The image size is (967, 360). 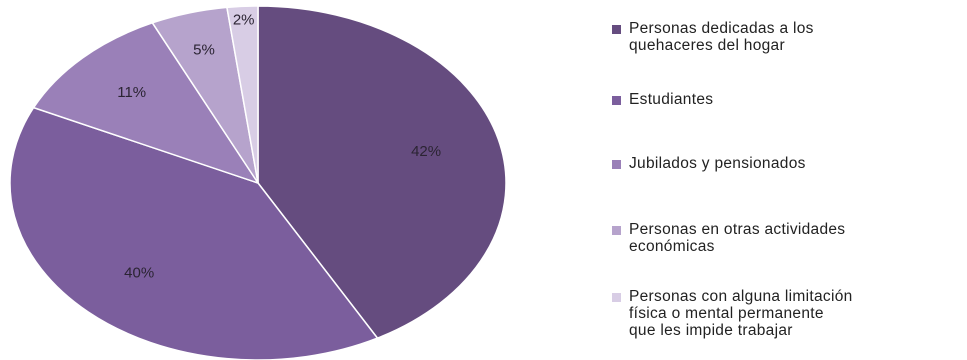 What do you see at coordinates (139, 272) in the screenshot?
I see `slice-value-label-2: 40%` at bounding box center [139, 272].